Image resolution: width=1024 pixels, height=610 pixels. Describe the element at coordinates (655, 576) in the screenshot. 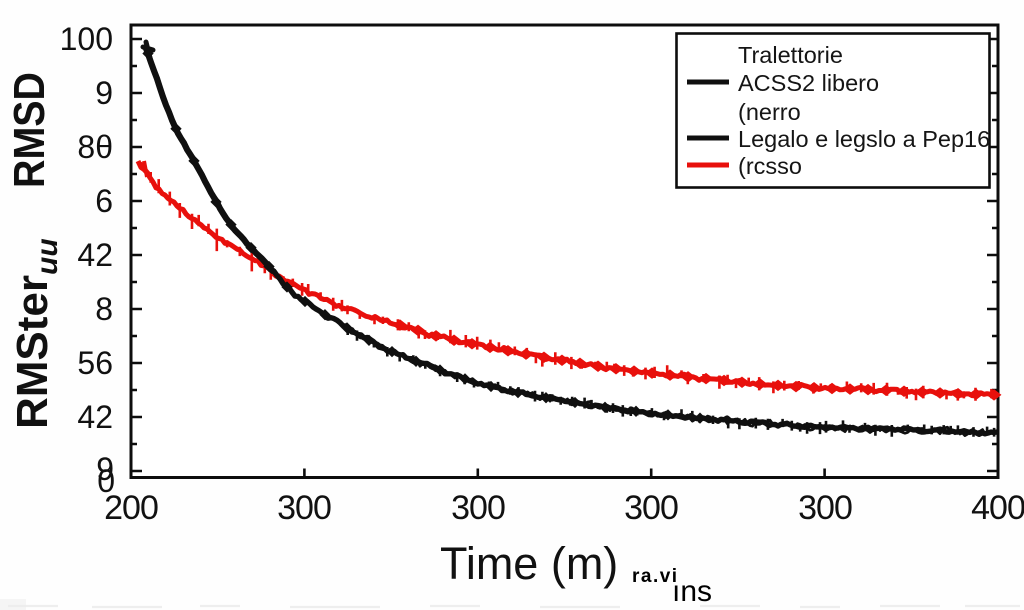

I see `svg-text: ra.vi` at that location.